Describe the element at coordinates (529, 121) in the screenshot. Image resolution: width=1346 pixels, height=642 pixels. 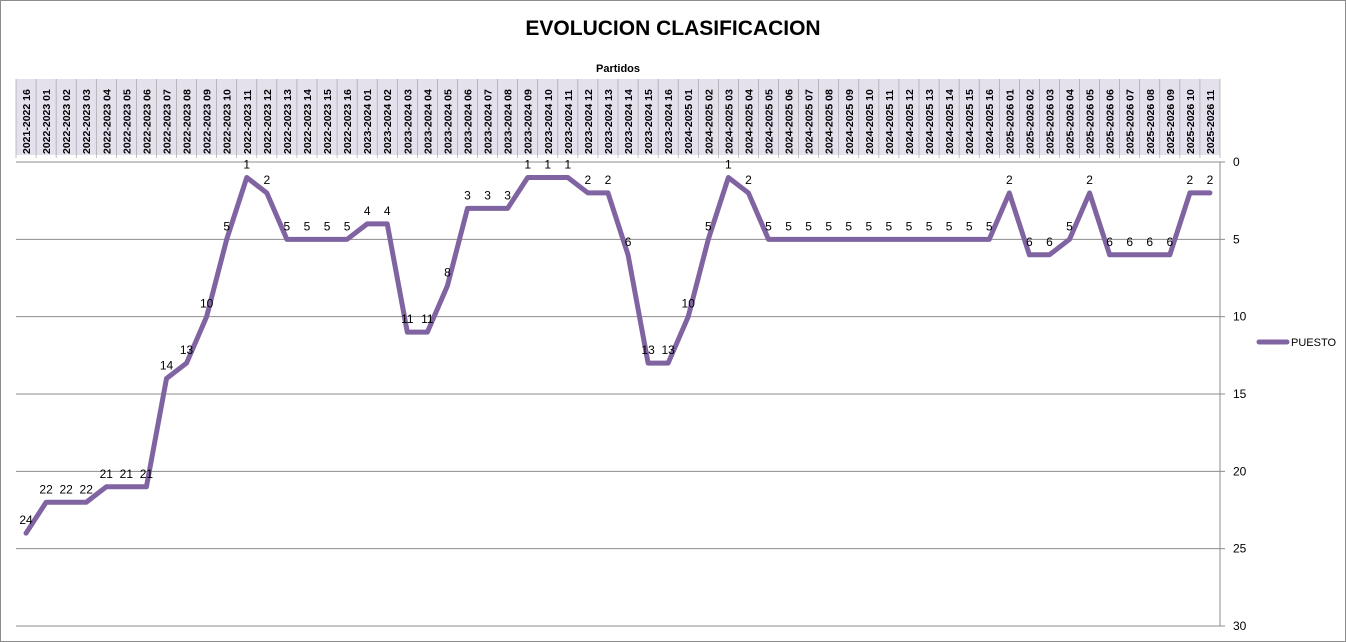
I see `x-tick-label: 2023-2024 09` at that location.